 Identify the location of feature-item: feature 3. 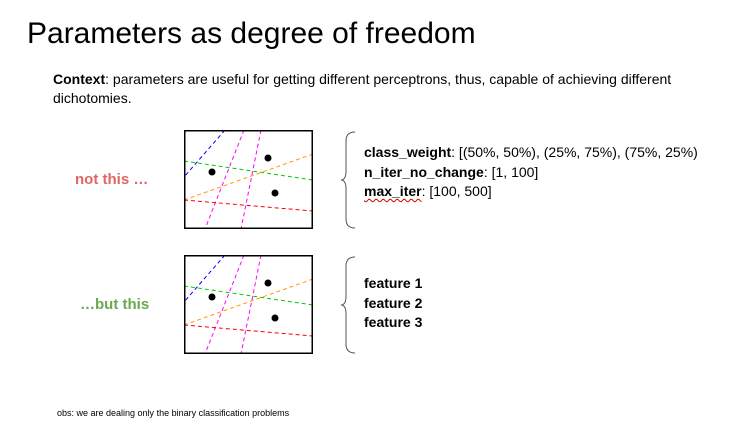
(393, 322).